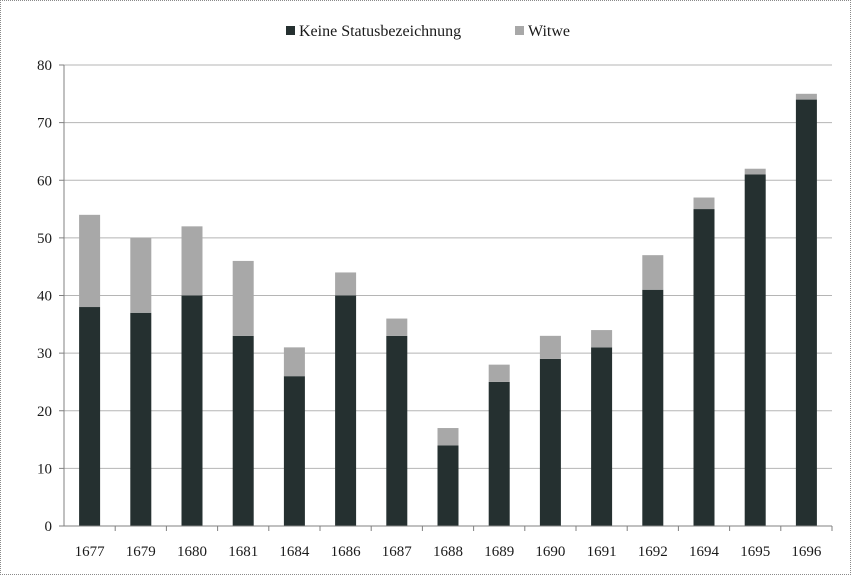 This screenshot has width=851, height=575. What do you see at coordinates (806, 552) in the screenshot?
I see `x-tick-label: 1696` at bounding box center [806, 552].